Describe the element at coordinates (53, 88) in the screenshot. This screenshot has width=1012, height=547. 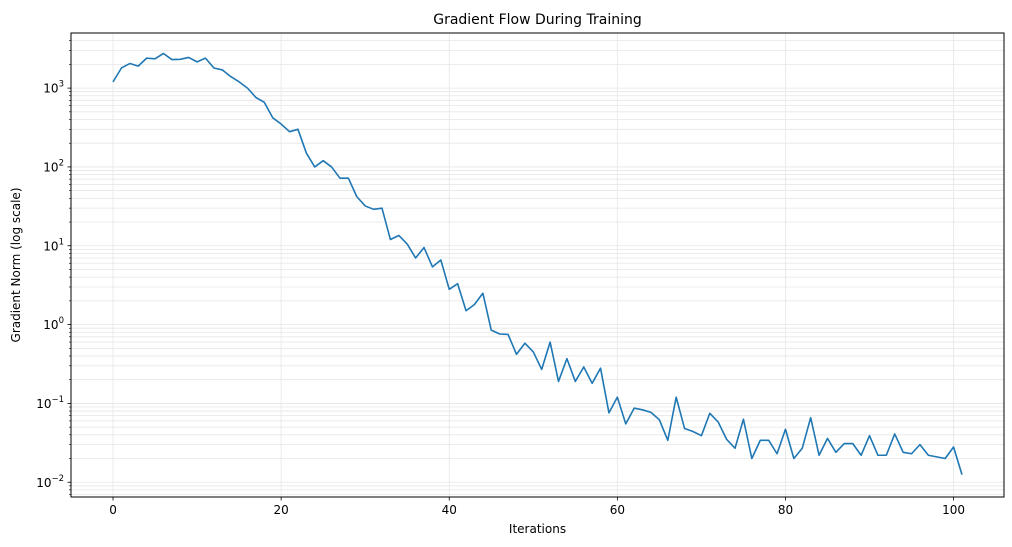
I see `y-tick-label: 10³` at that location.